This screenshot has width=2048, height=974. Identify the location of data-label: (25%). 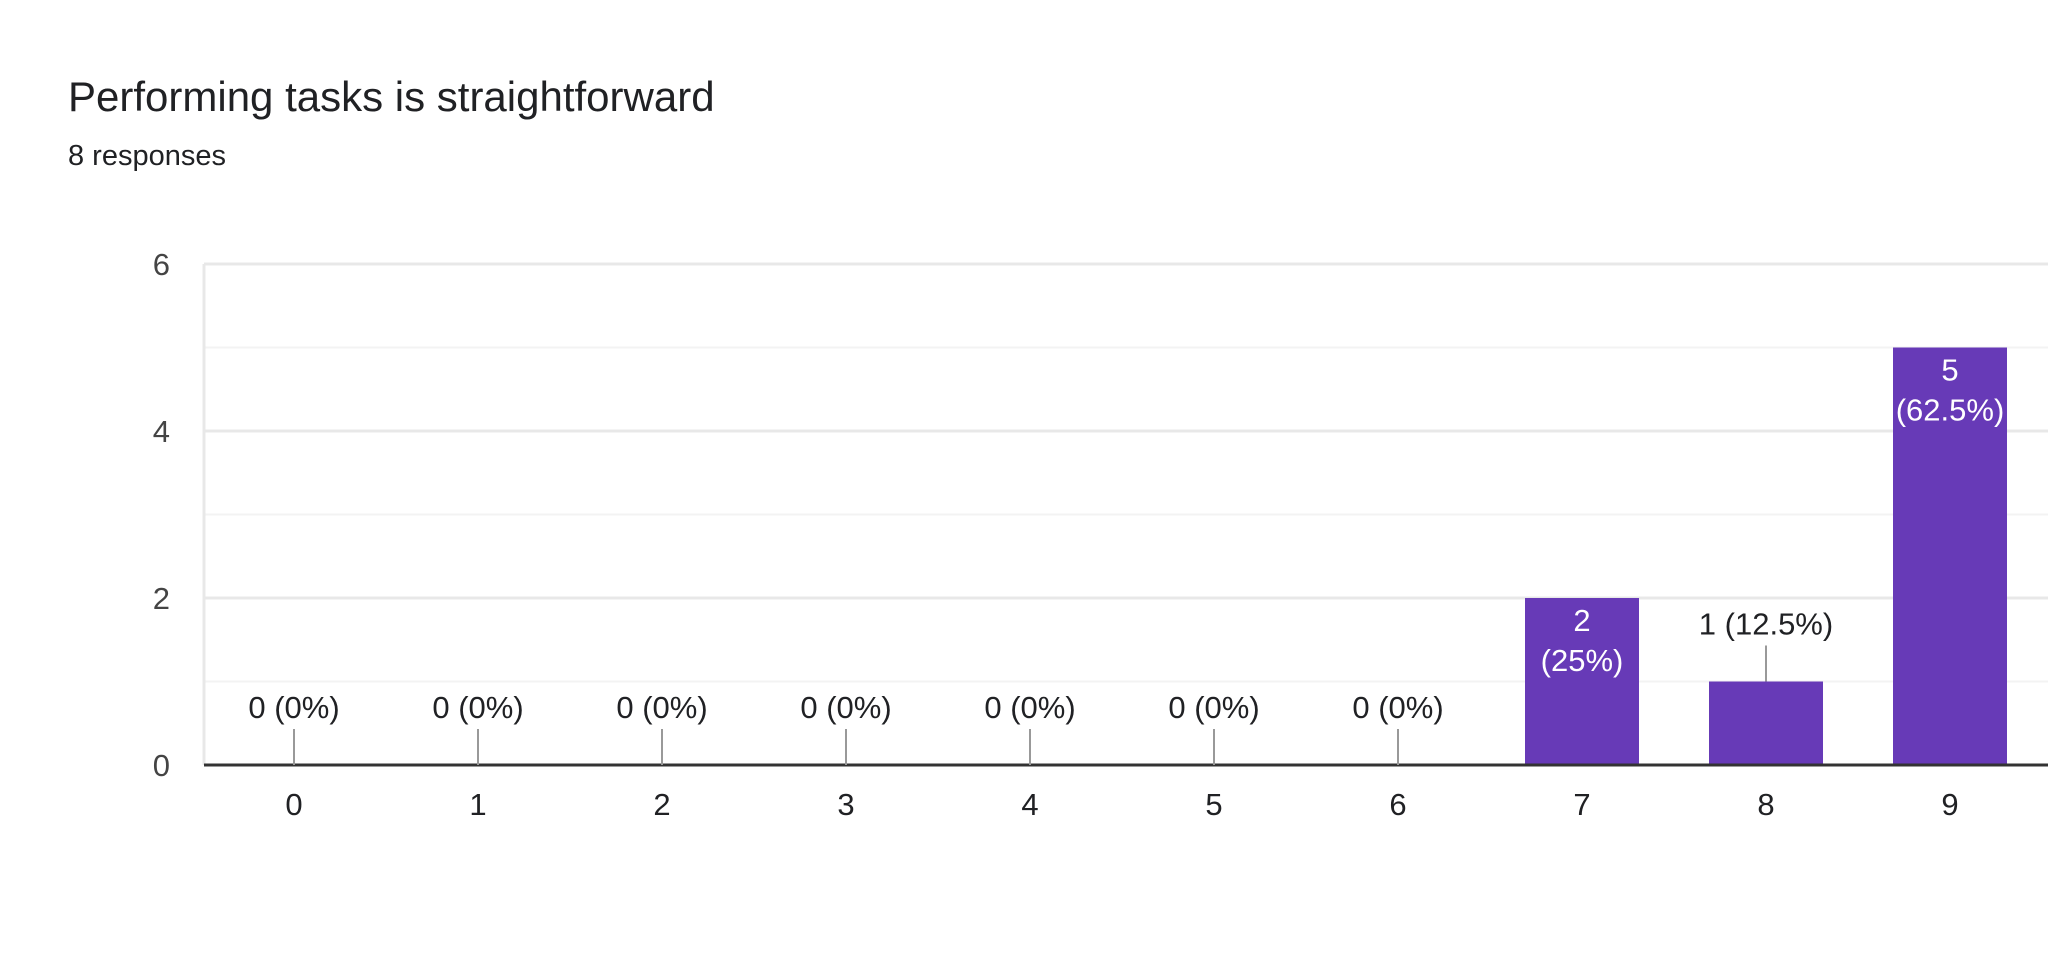
(1582, 660).